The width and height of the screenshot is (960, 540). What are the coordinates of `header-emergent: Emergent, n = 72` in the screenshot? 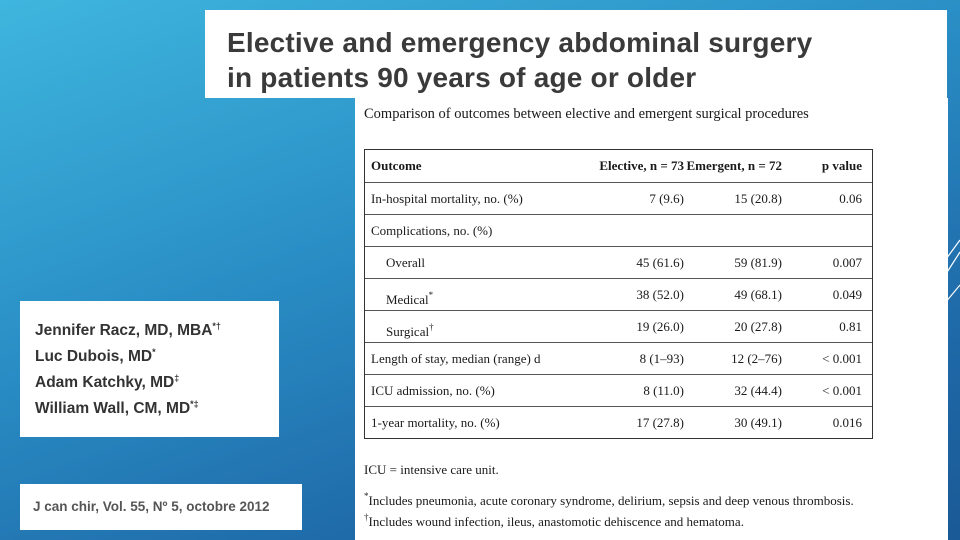 It's located at (734, 165).